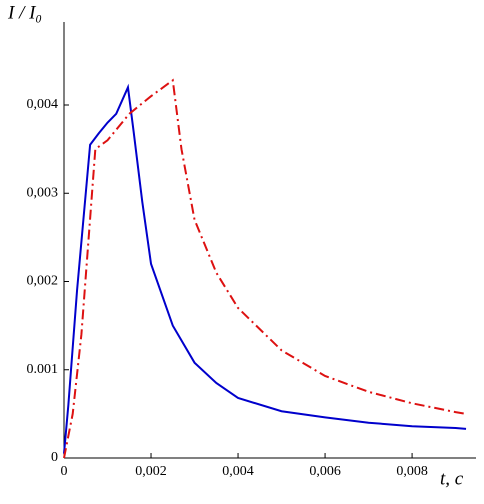 The image size is (484, 504). Describe the element at coordinates (24, 12) in the screenshot. I see `y-axis-label: I / I₀` at that location.